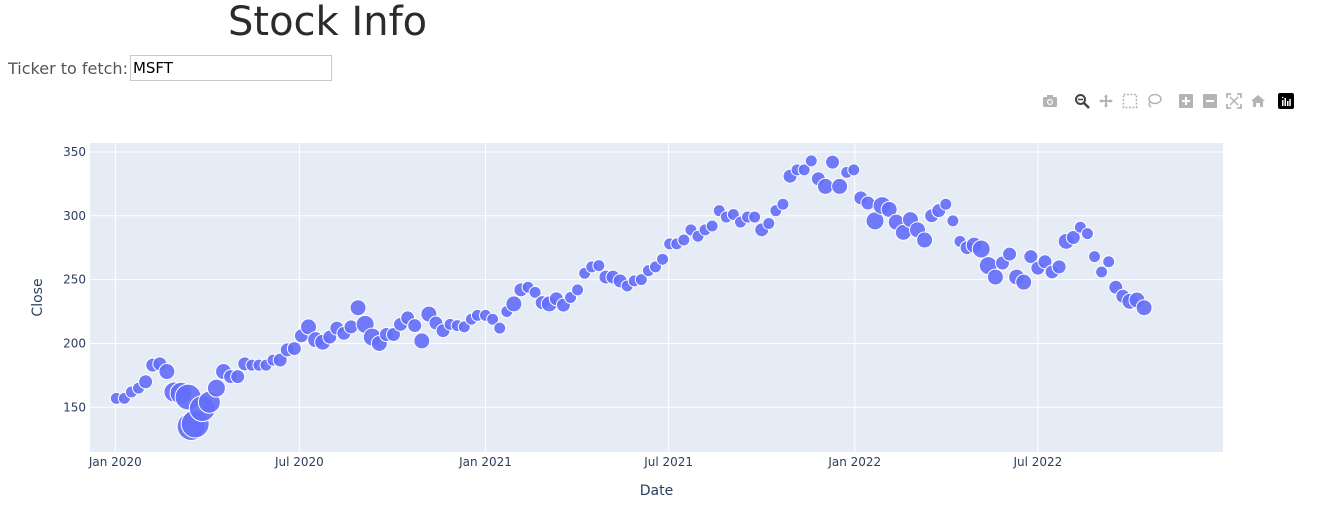 The height and width of the screenshot is (514, 1335). I want to click on page-title: Stock Info, so click(328, 22).